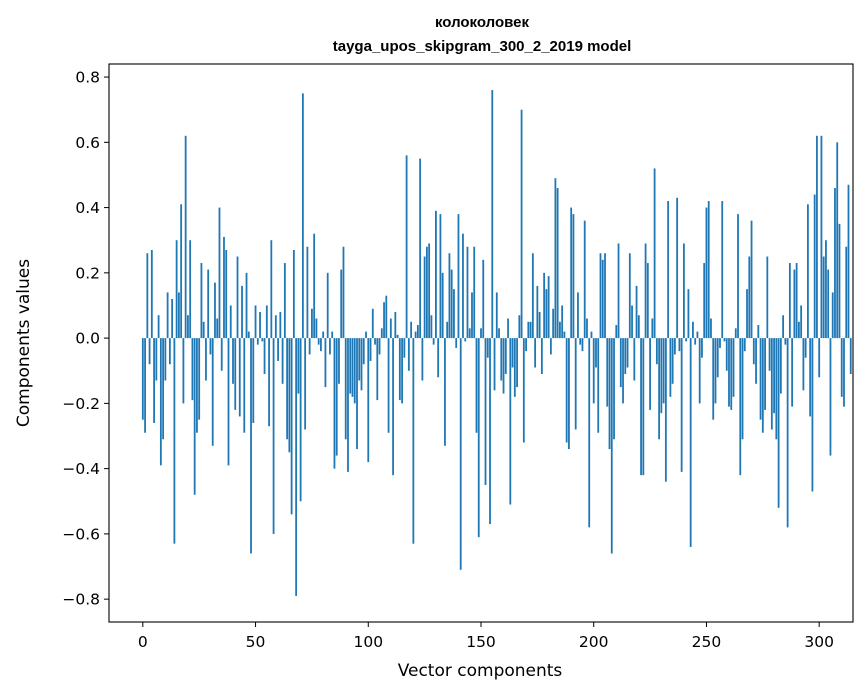 The width and height of the screenshot is (867, 696). Describe the element at coordinates (480, 671) in the screenshot. I see `x-axis-label: Vector components` at that location.